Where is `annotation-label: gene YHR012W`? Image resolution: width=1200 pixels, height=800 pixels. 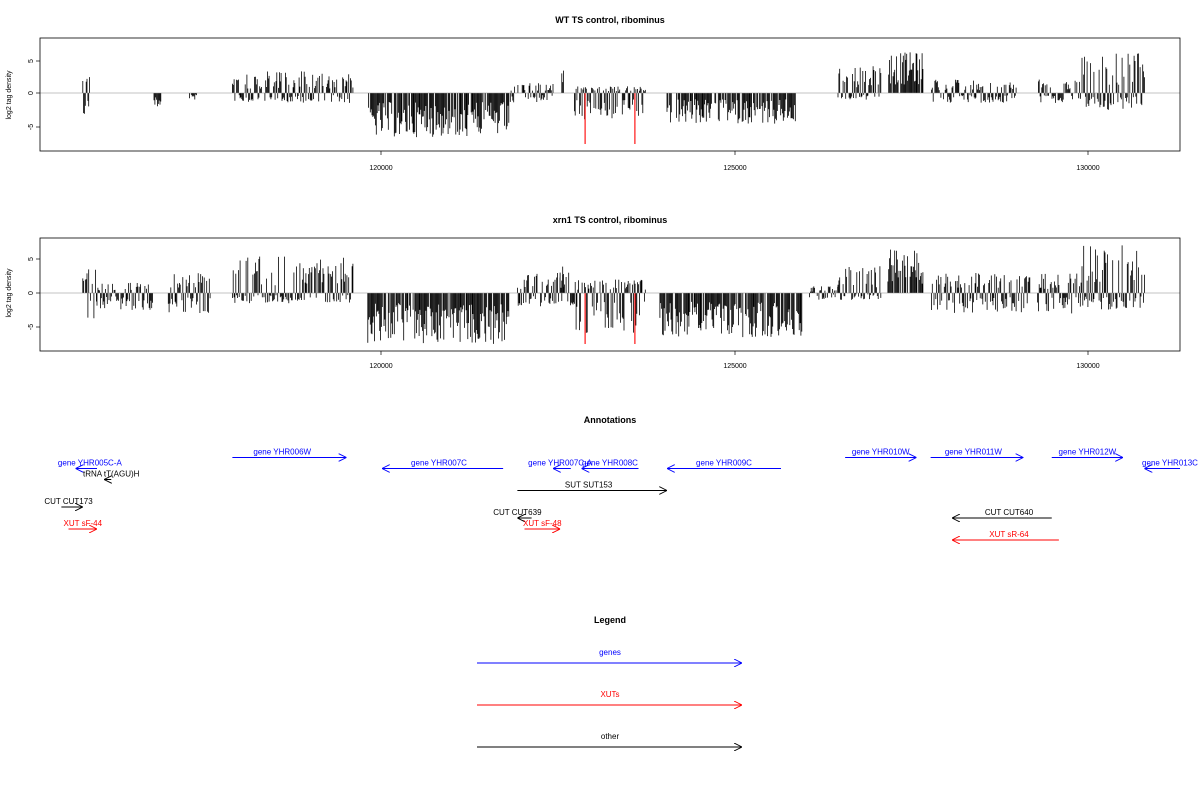 annotation-label: gene YHR012W is located at coordinates (1088, 452).